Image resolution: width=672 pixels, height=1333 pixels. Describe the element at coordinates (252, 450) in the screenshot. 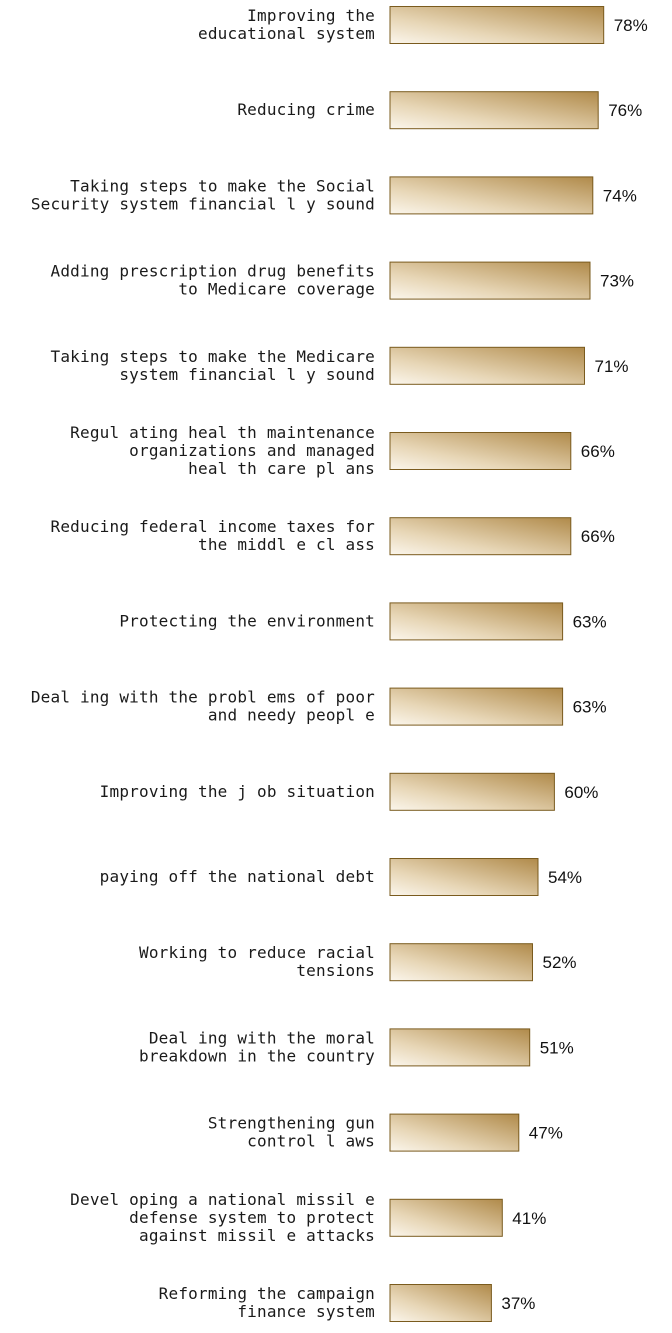

I see `category-label-line: organizations and managed` at that location.